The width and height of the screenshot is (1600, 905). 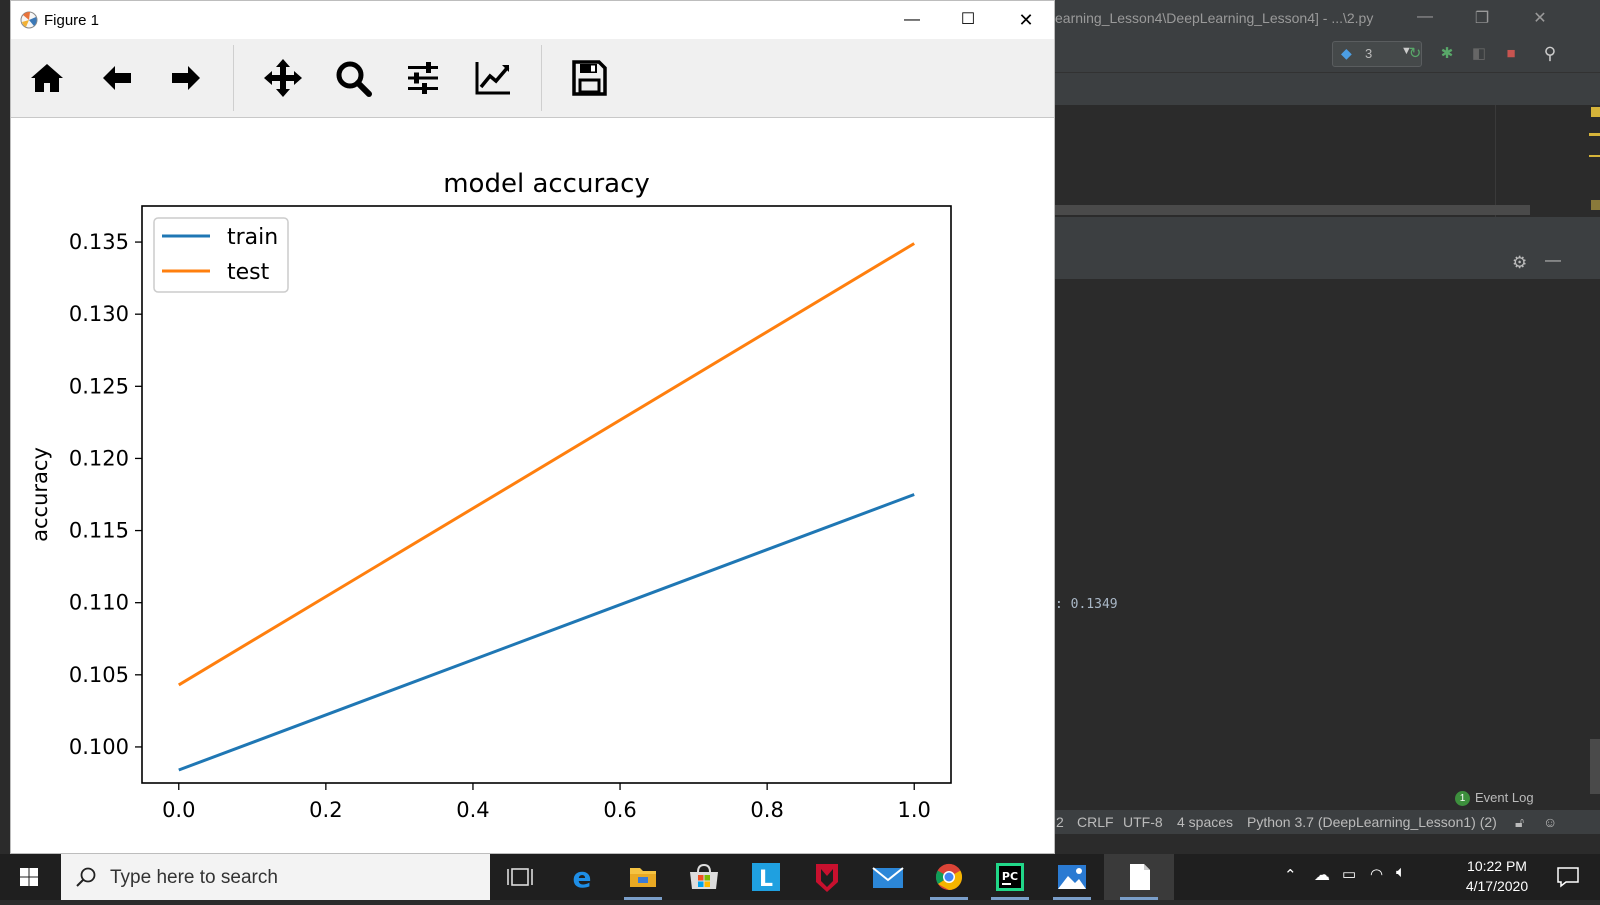 What do you see at coordinates (1143, 822) in the screenshot?
I see `status-encoding: UTF-8` at bounding box center [1143, 822].